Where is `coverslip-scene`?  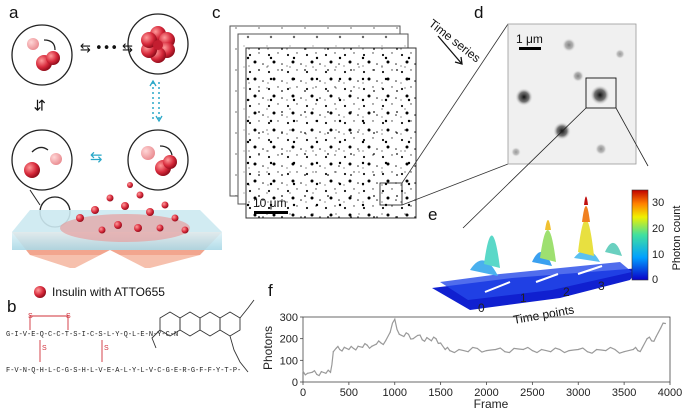
coverslip-scene is located at coordinates (117, 225).